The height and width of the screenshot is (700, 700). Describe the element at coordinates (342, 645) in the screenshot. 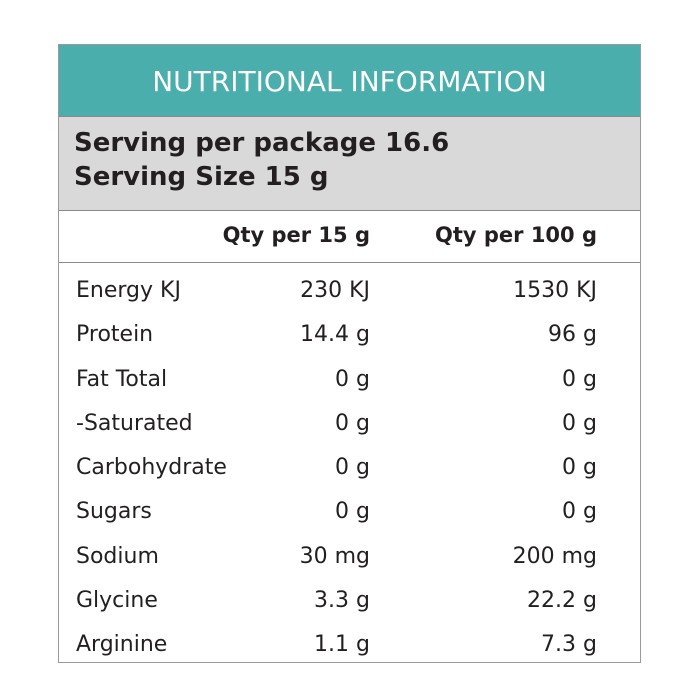

I see `value-per-serving: 1.1 g` at that location.